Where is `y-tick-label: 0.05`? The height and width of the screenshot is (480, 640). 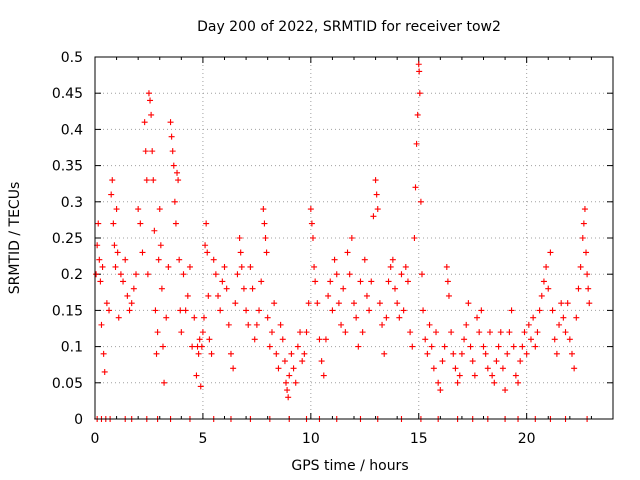
y-tick-label: 0.05 is located at coordinates (67, 384).